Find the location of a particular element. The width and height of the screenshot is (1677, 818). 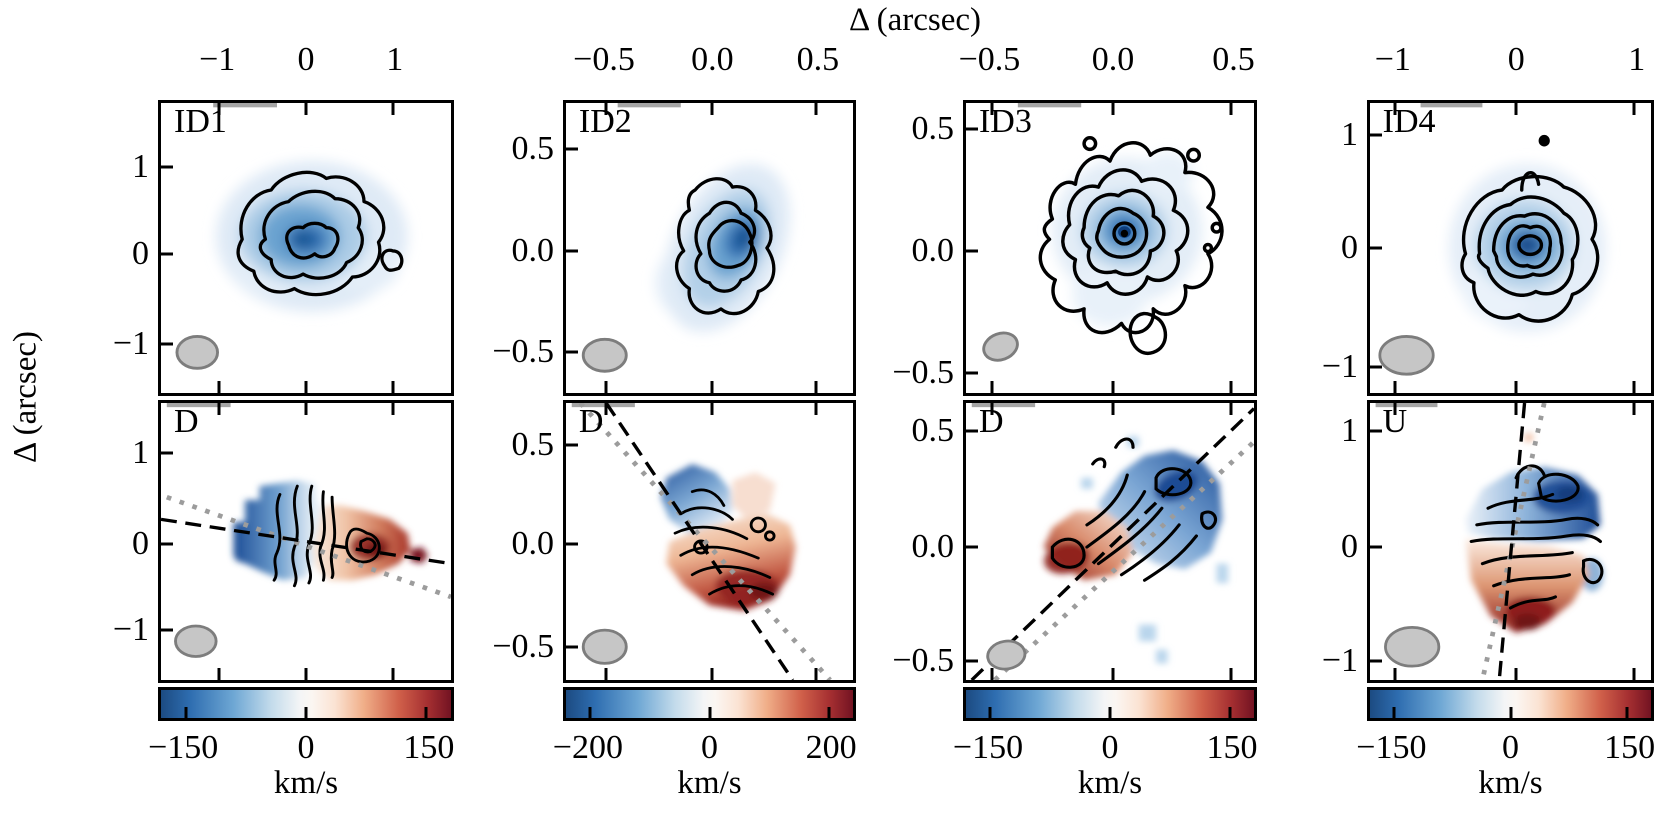

y-tick-label: −1 is located at coordinates (130, 343).